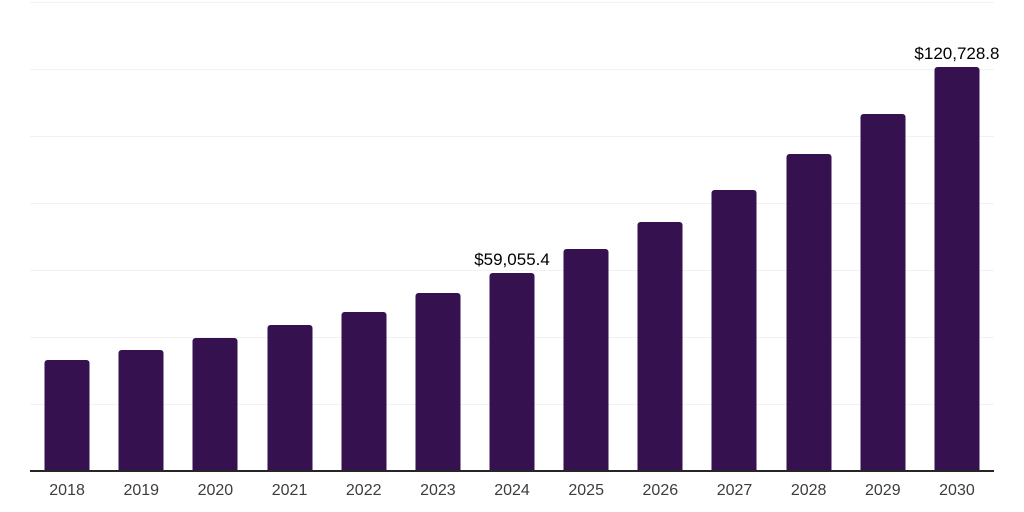 This screenshot has width=1024, height=512. I want to click on bar-slot-2024: $59,055.4, so click(512, 236).